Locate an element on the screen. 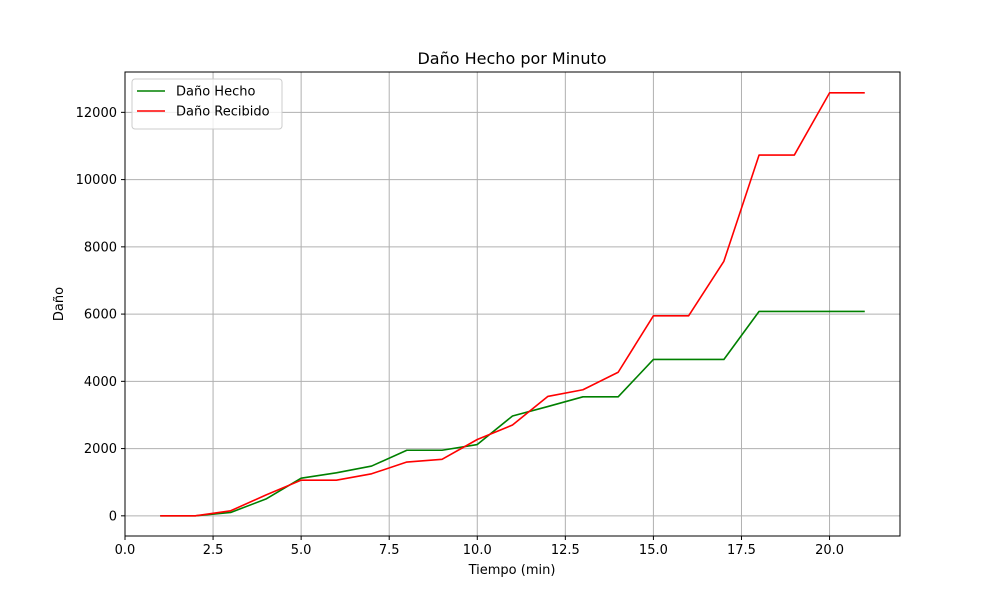 The image size is (1000, 600). legend: Daño Hecho Daño Recibido is located at coordinates (207, 104).